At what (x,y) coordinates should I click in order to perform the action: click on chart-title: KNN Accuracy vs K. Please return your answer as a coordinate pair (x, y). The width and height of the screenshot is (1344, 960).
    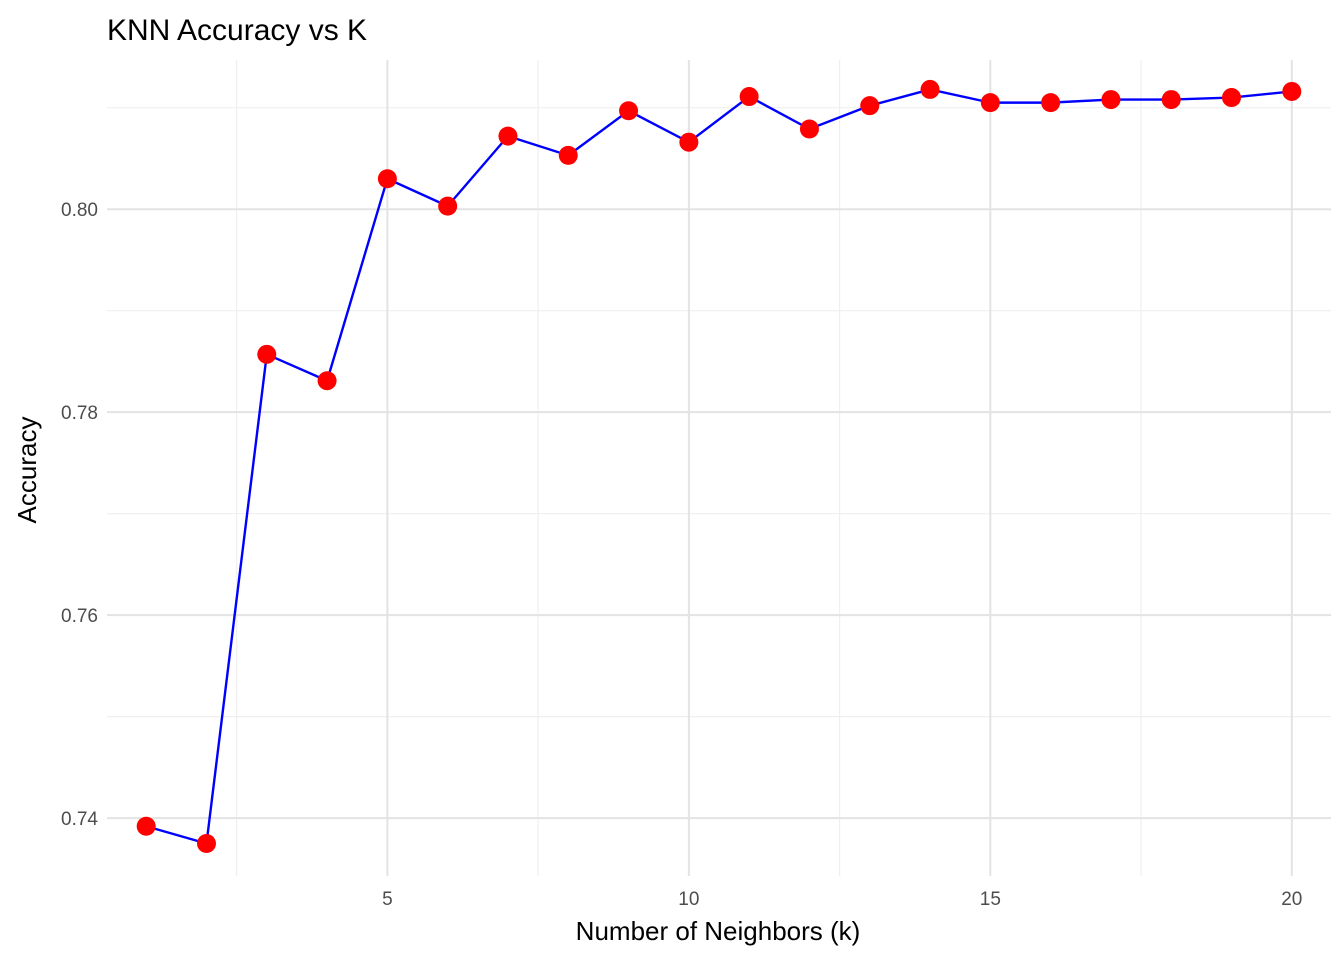
    Looking at the image, I should click on (237, 30).